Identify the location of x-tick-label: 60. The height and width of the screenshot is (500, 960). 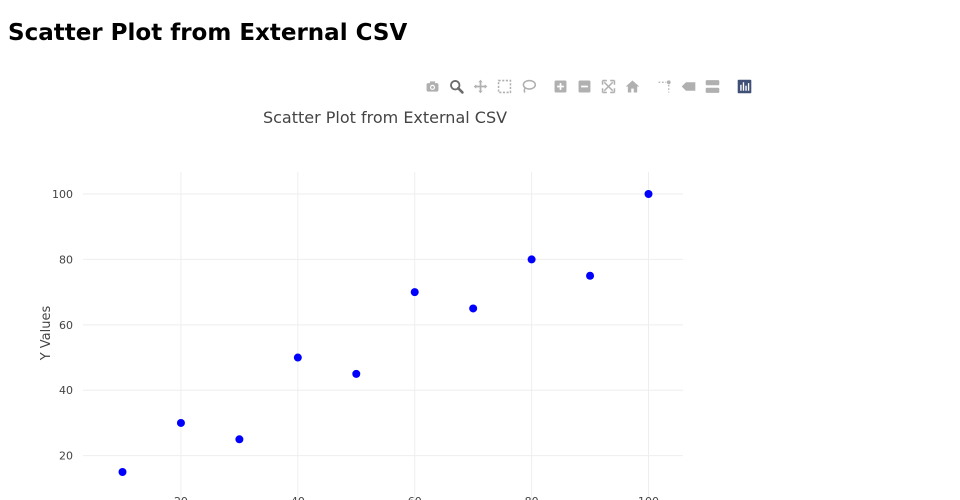
(415, 497).